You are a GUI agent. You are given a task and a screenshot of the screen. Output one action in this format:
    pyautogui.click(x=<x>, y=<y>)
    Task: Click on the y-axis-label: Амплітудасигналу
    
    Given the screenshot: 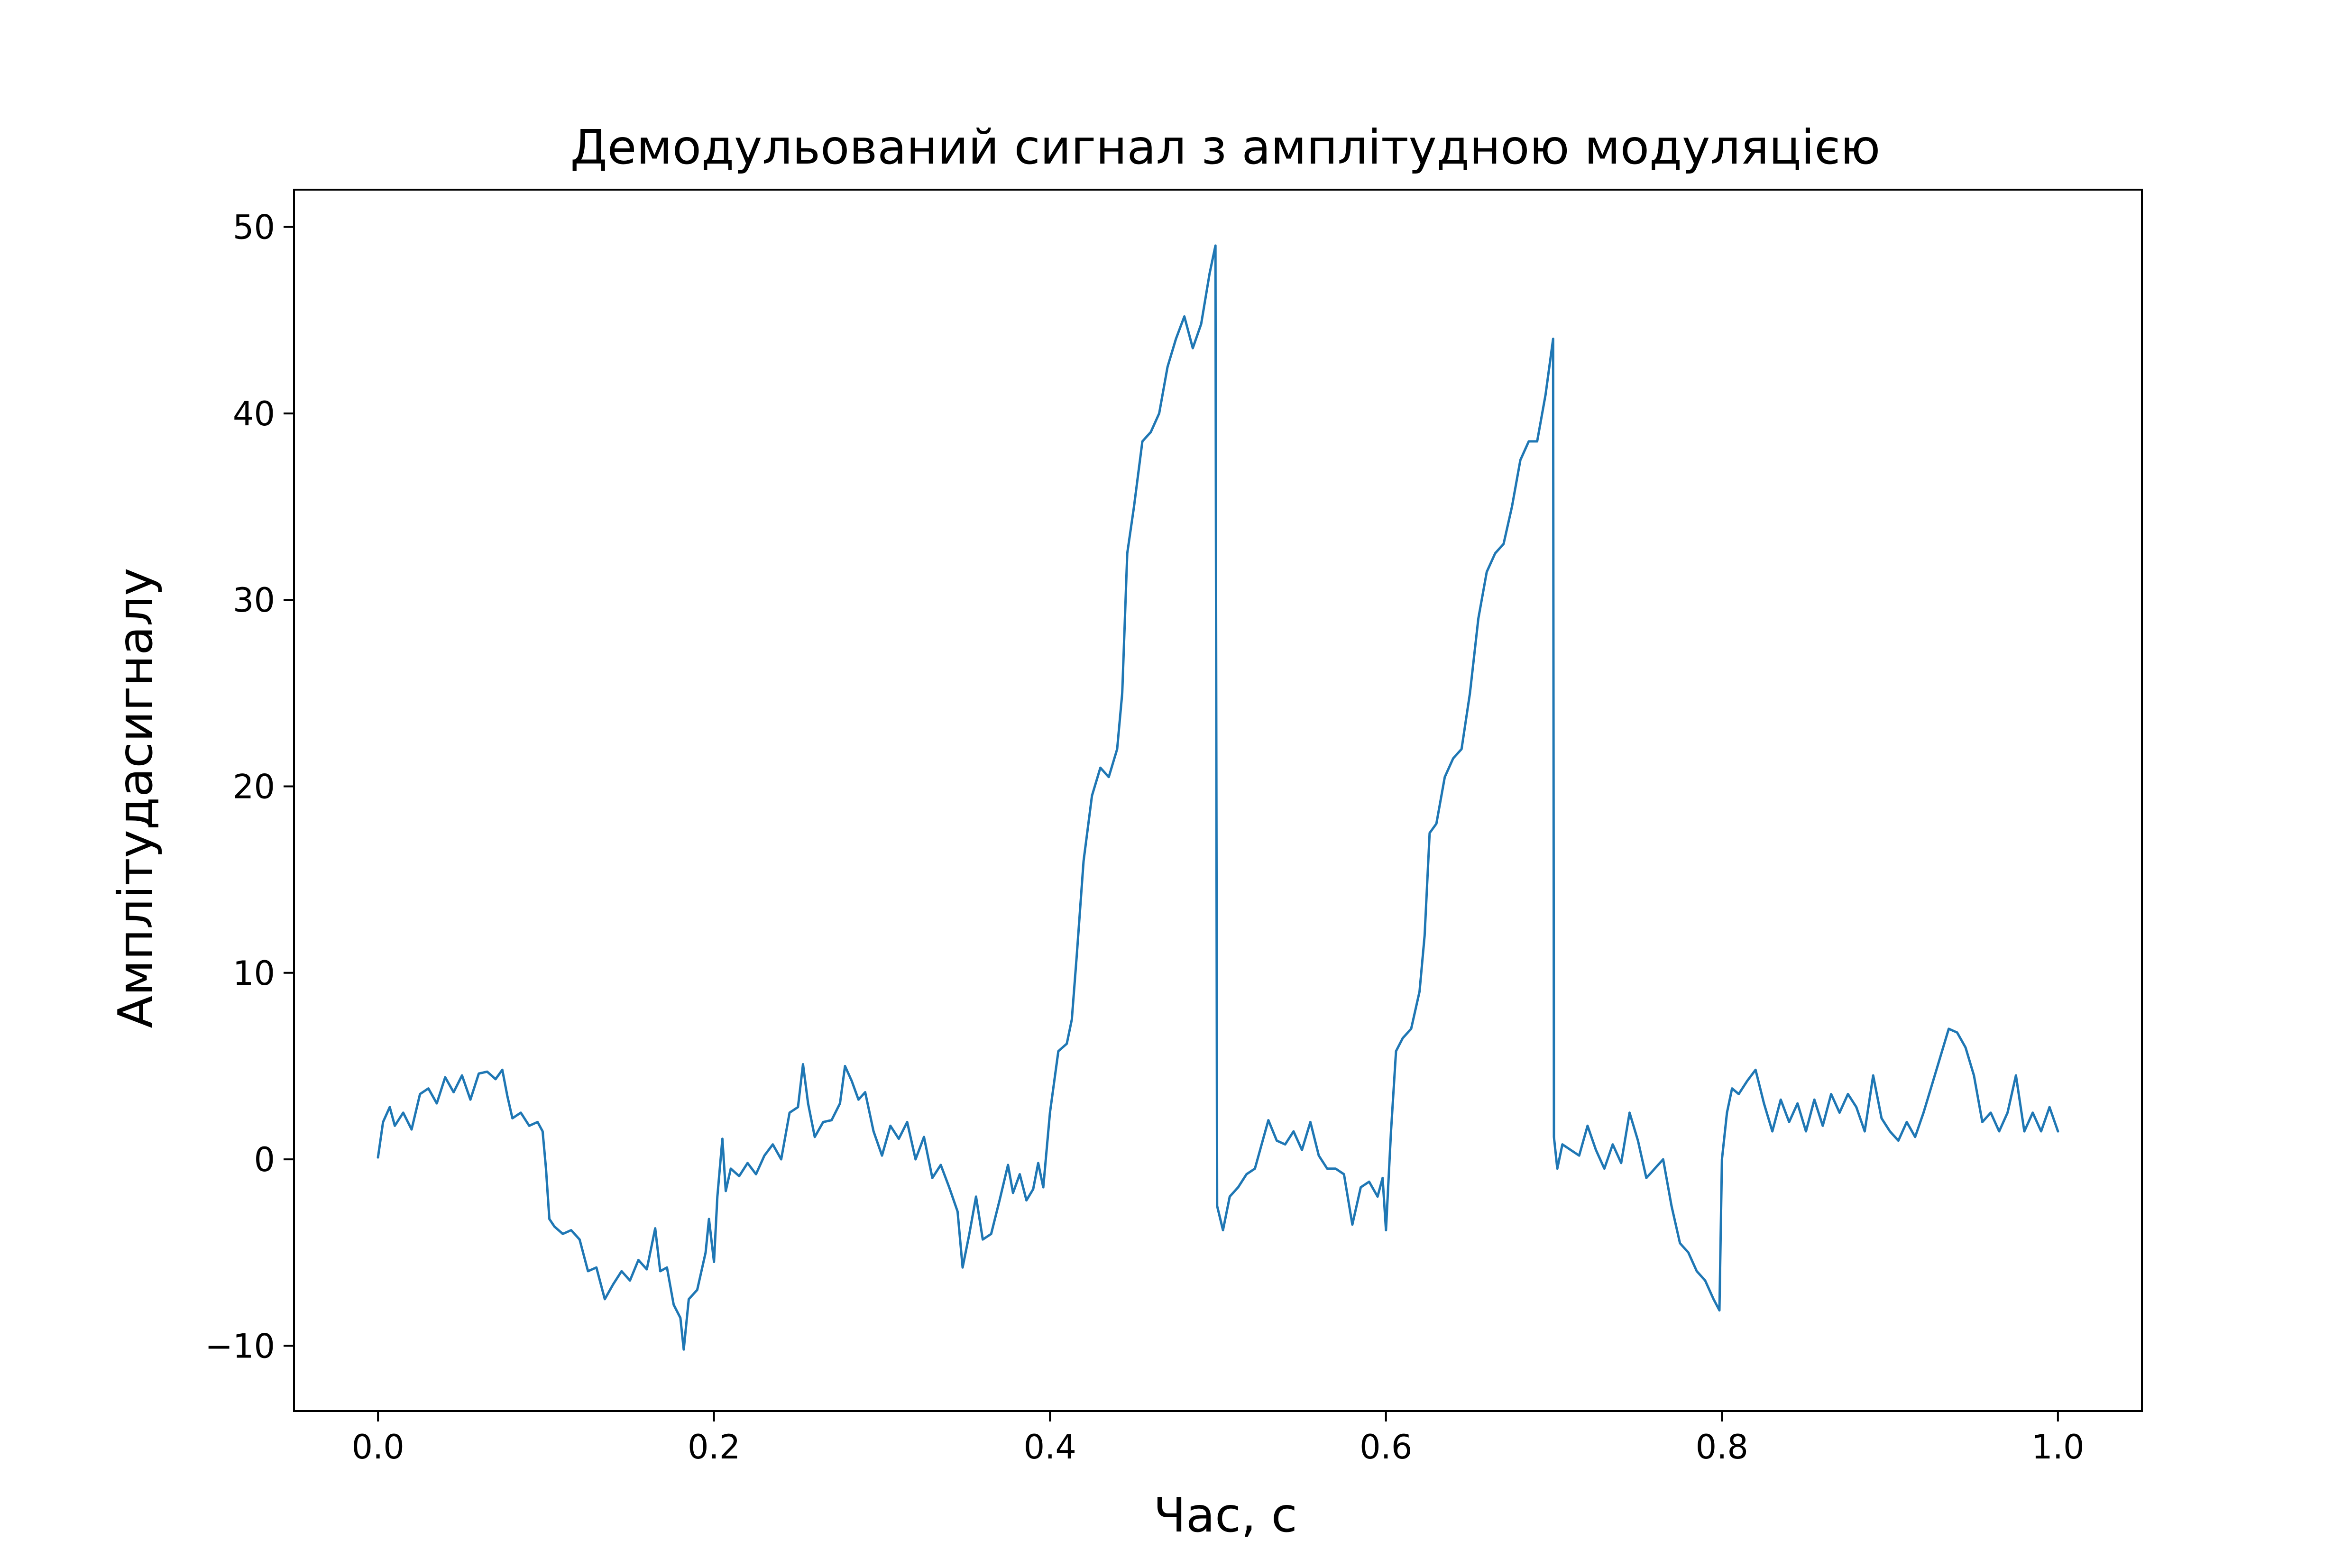 What is the action you would take?
    pyautogui.click(x=135, y=798)
    